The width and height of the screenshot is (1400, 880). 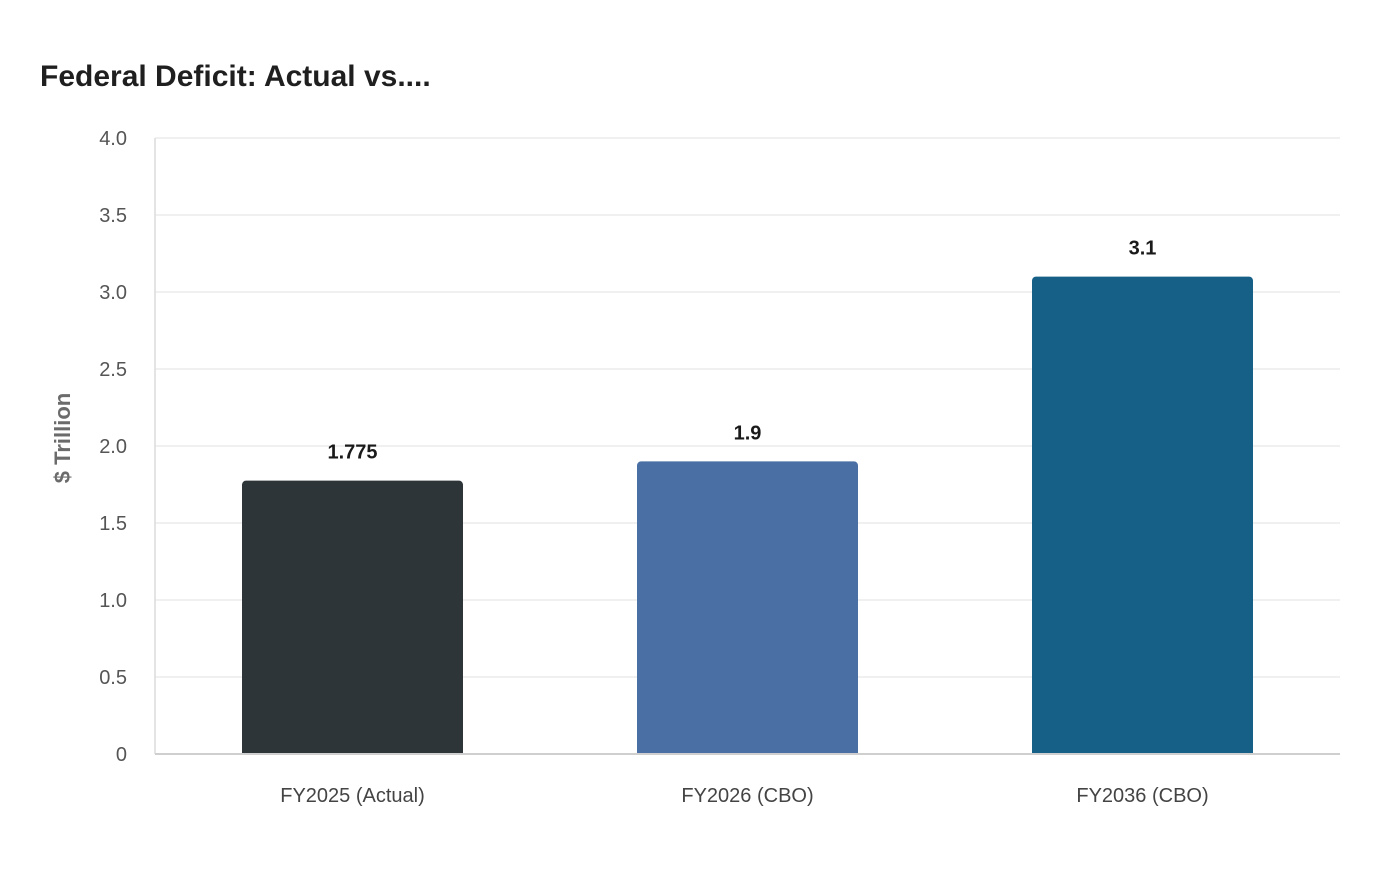 What do you see at coordinates (113, 216) in the screenshot?
I see `y-tick-label: 3.5` at bounding box center [113, 216].